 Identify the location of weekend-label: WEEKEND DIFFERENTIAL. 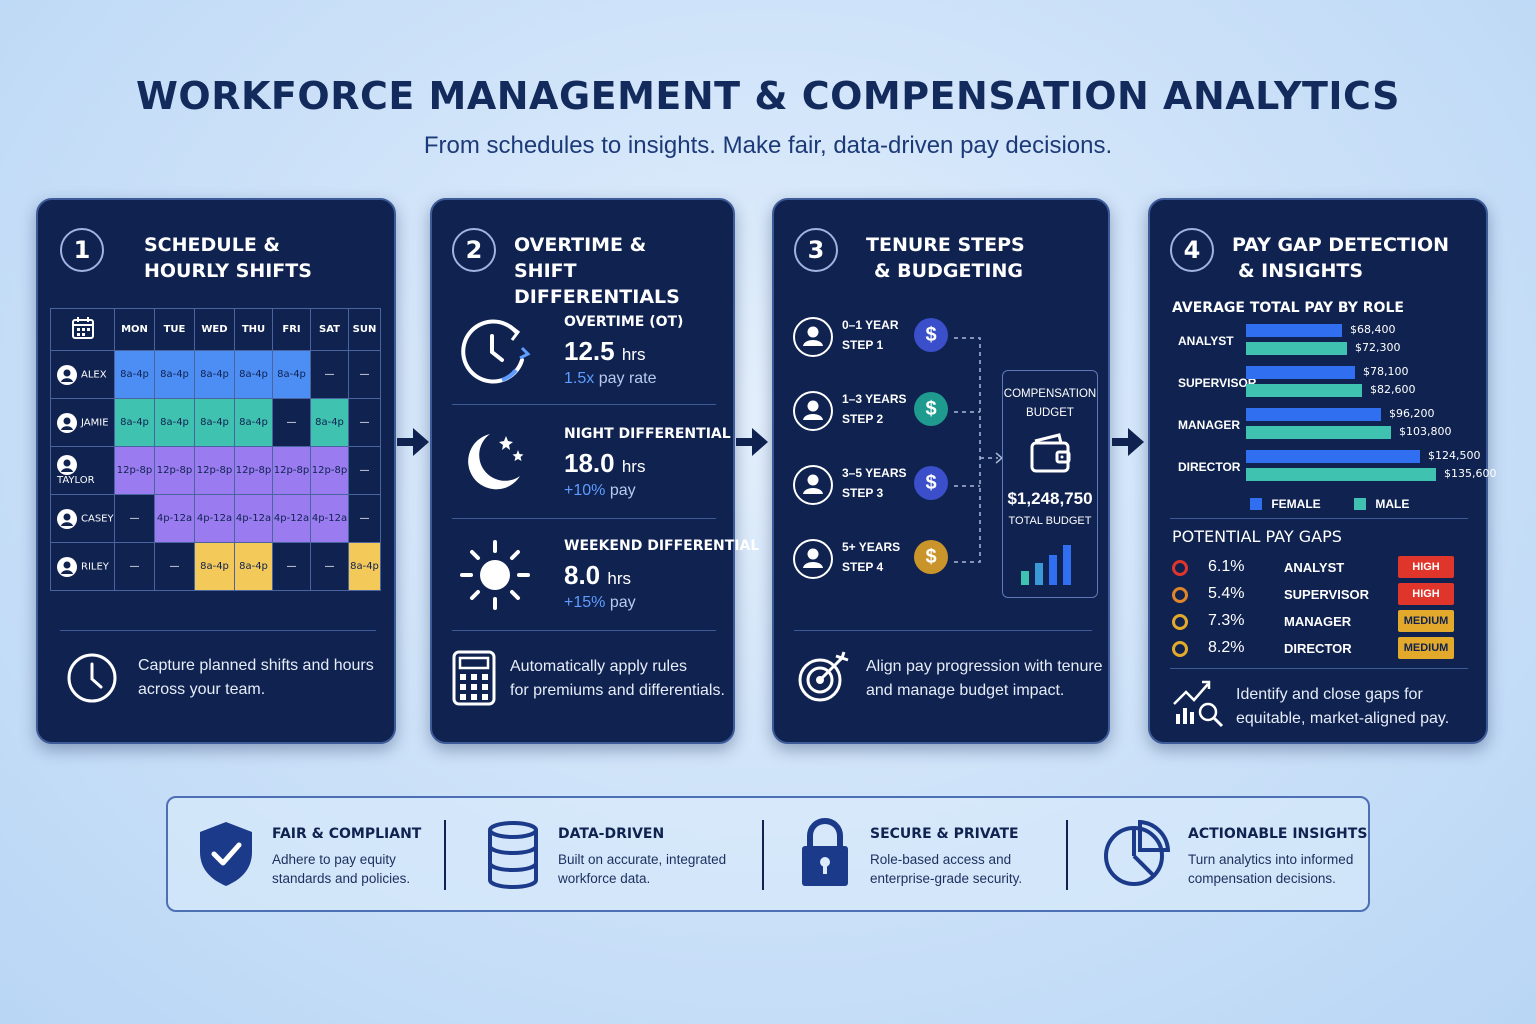
(662, 546).